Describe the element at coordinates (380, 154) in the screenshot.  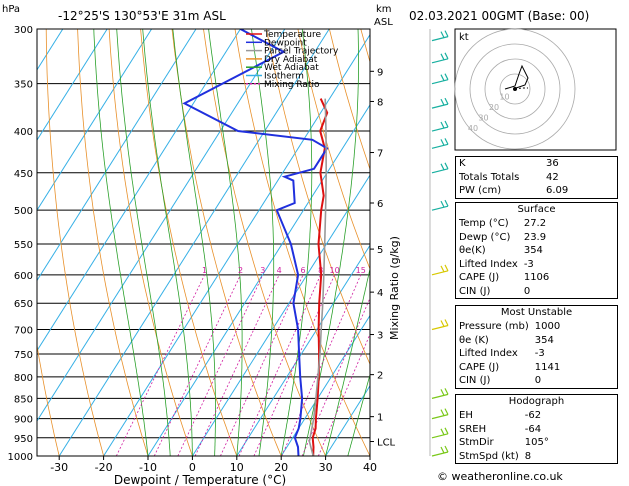
I see `km-tick-label: 7` at that location.